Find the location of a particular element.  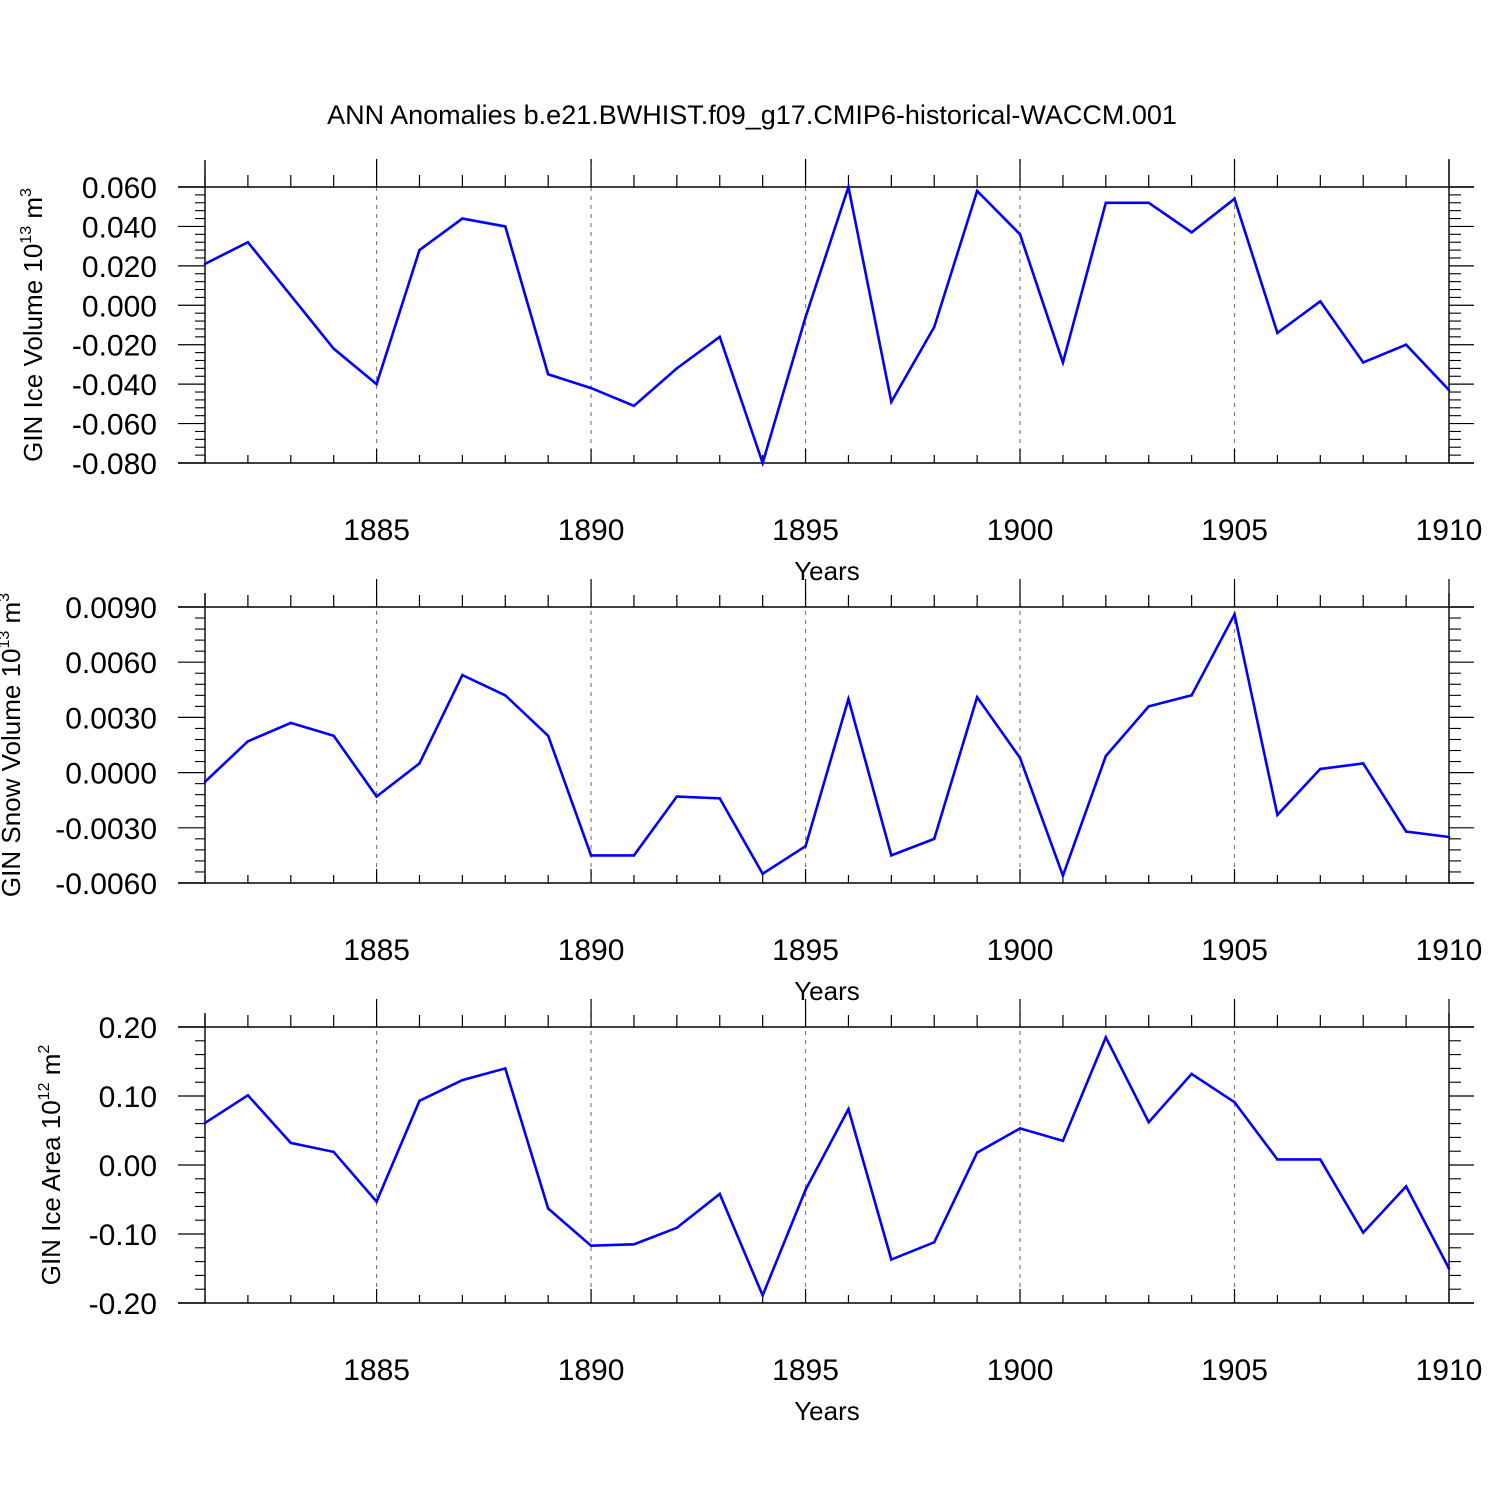

ice-volume-ytick-label-0: -0.080 is located at coordinates (114, 464).